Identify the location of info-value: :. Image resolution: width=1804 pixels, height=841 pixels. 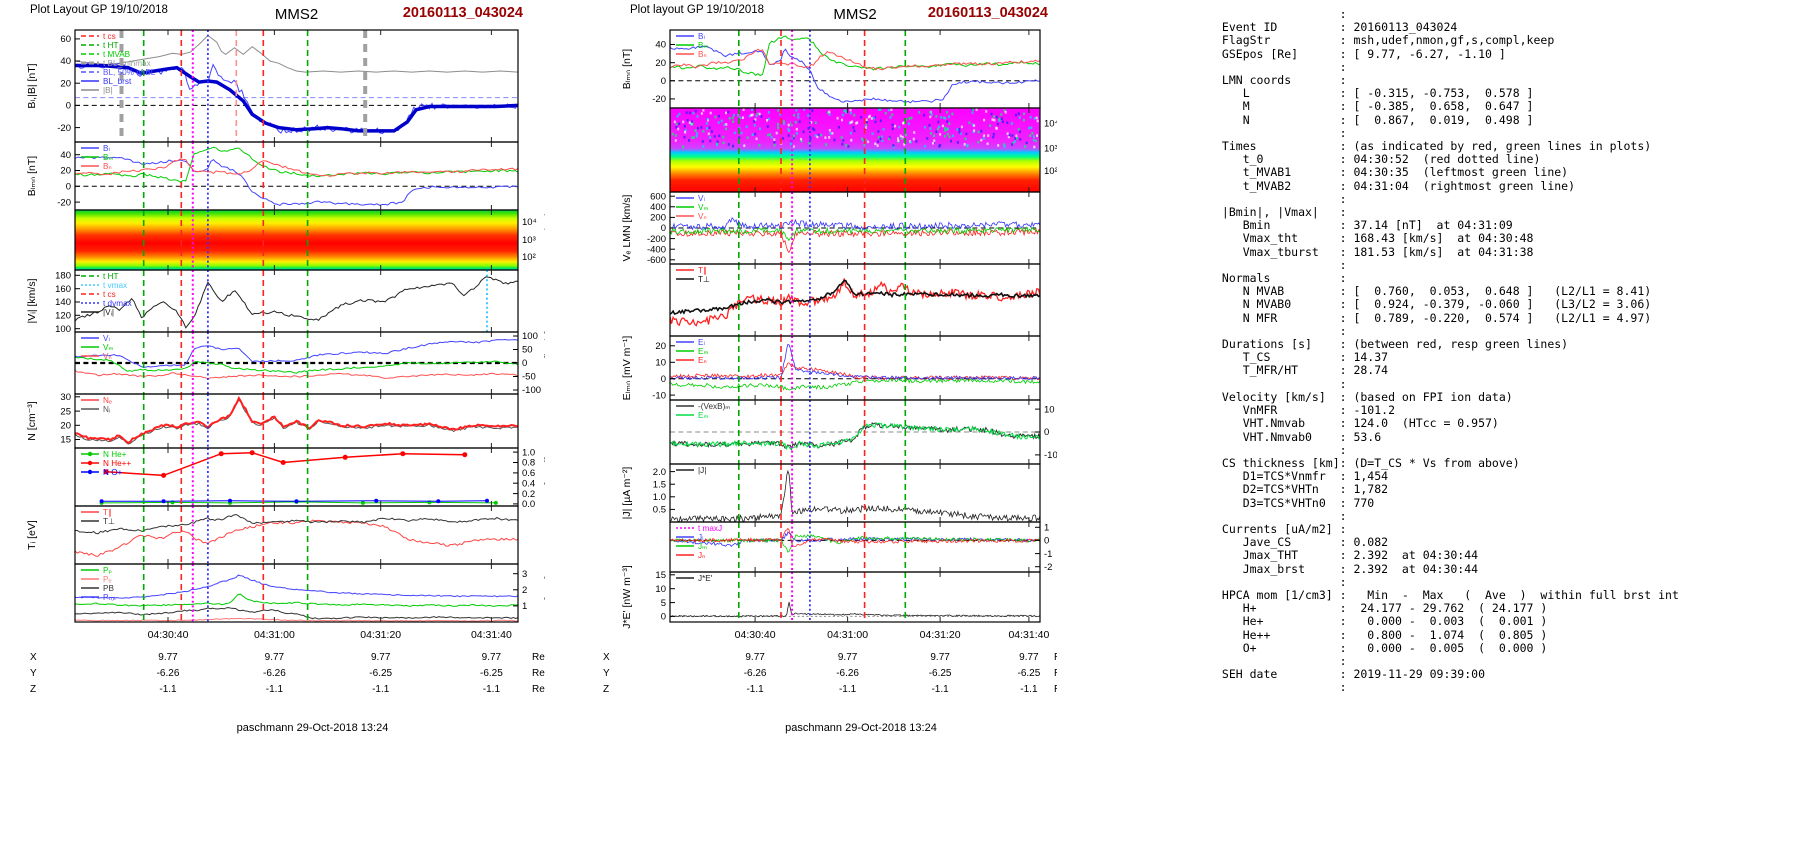
(1343, 660).